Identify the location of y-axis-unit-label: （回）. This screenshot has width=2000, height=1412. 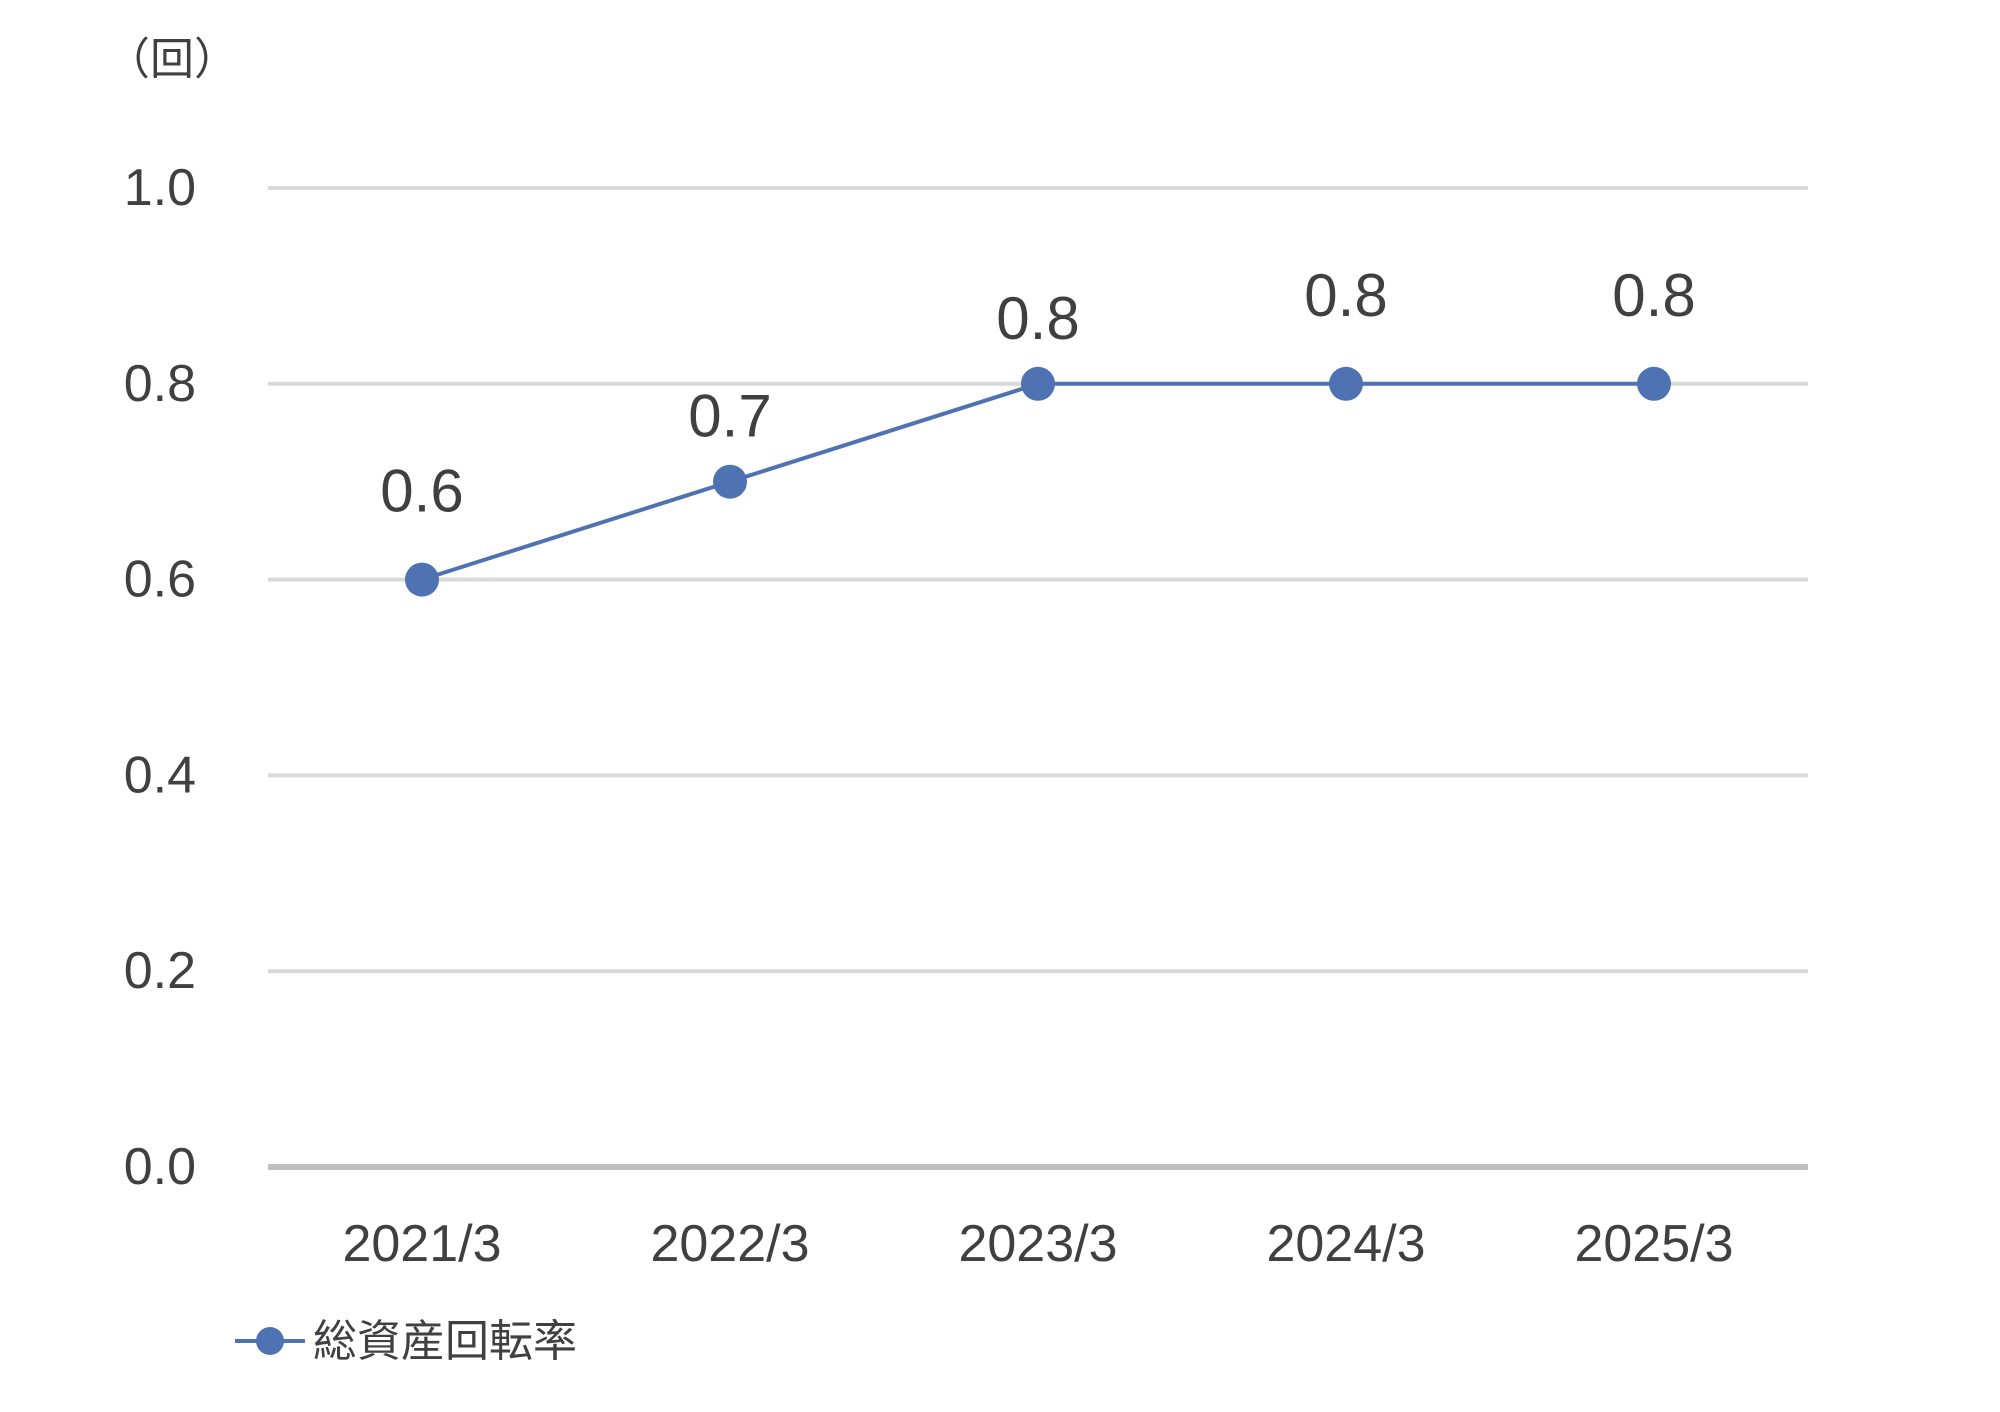
(172, 59).